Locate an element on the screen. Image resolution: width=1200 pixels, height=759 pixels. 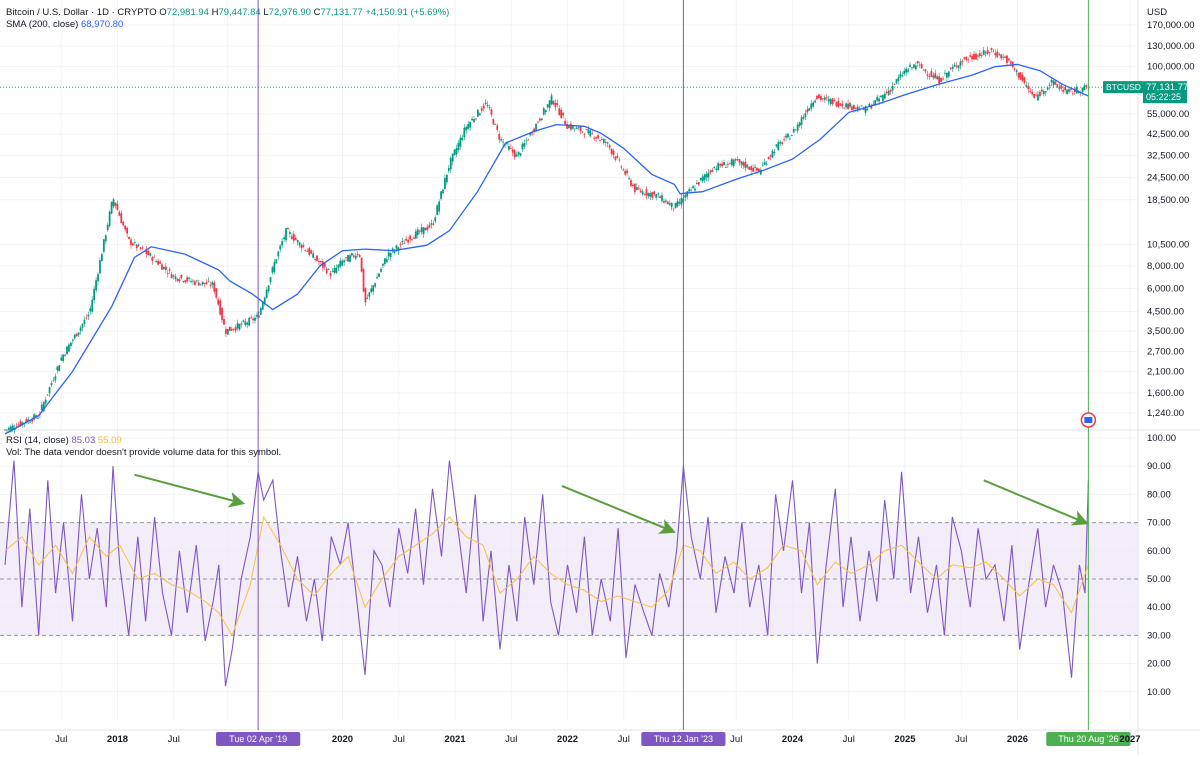
sma-legend: SMA (200, close) 68,970.80 is located at coordinates (64, 25).